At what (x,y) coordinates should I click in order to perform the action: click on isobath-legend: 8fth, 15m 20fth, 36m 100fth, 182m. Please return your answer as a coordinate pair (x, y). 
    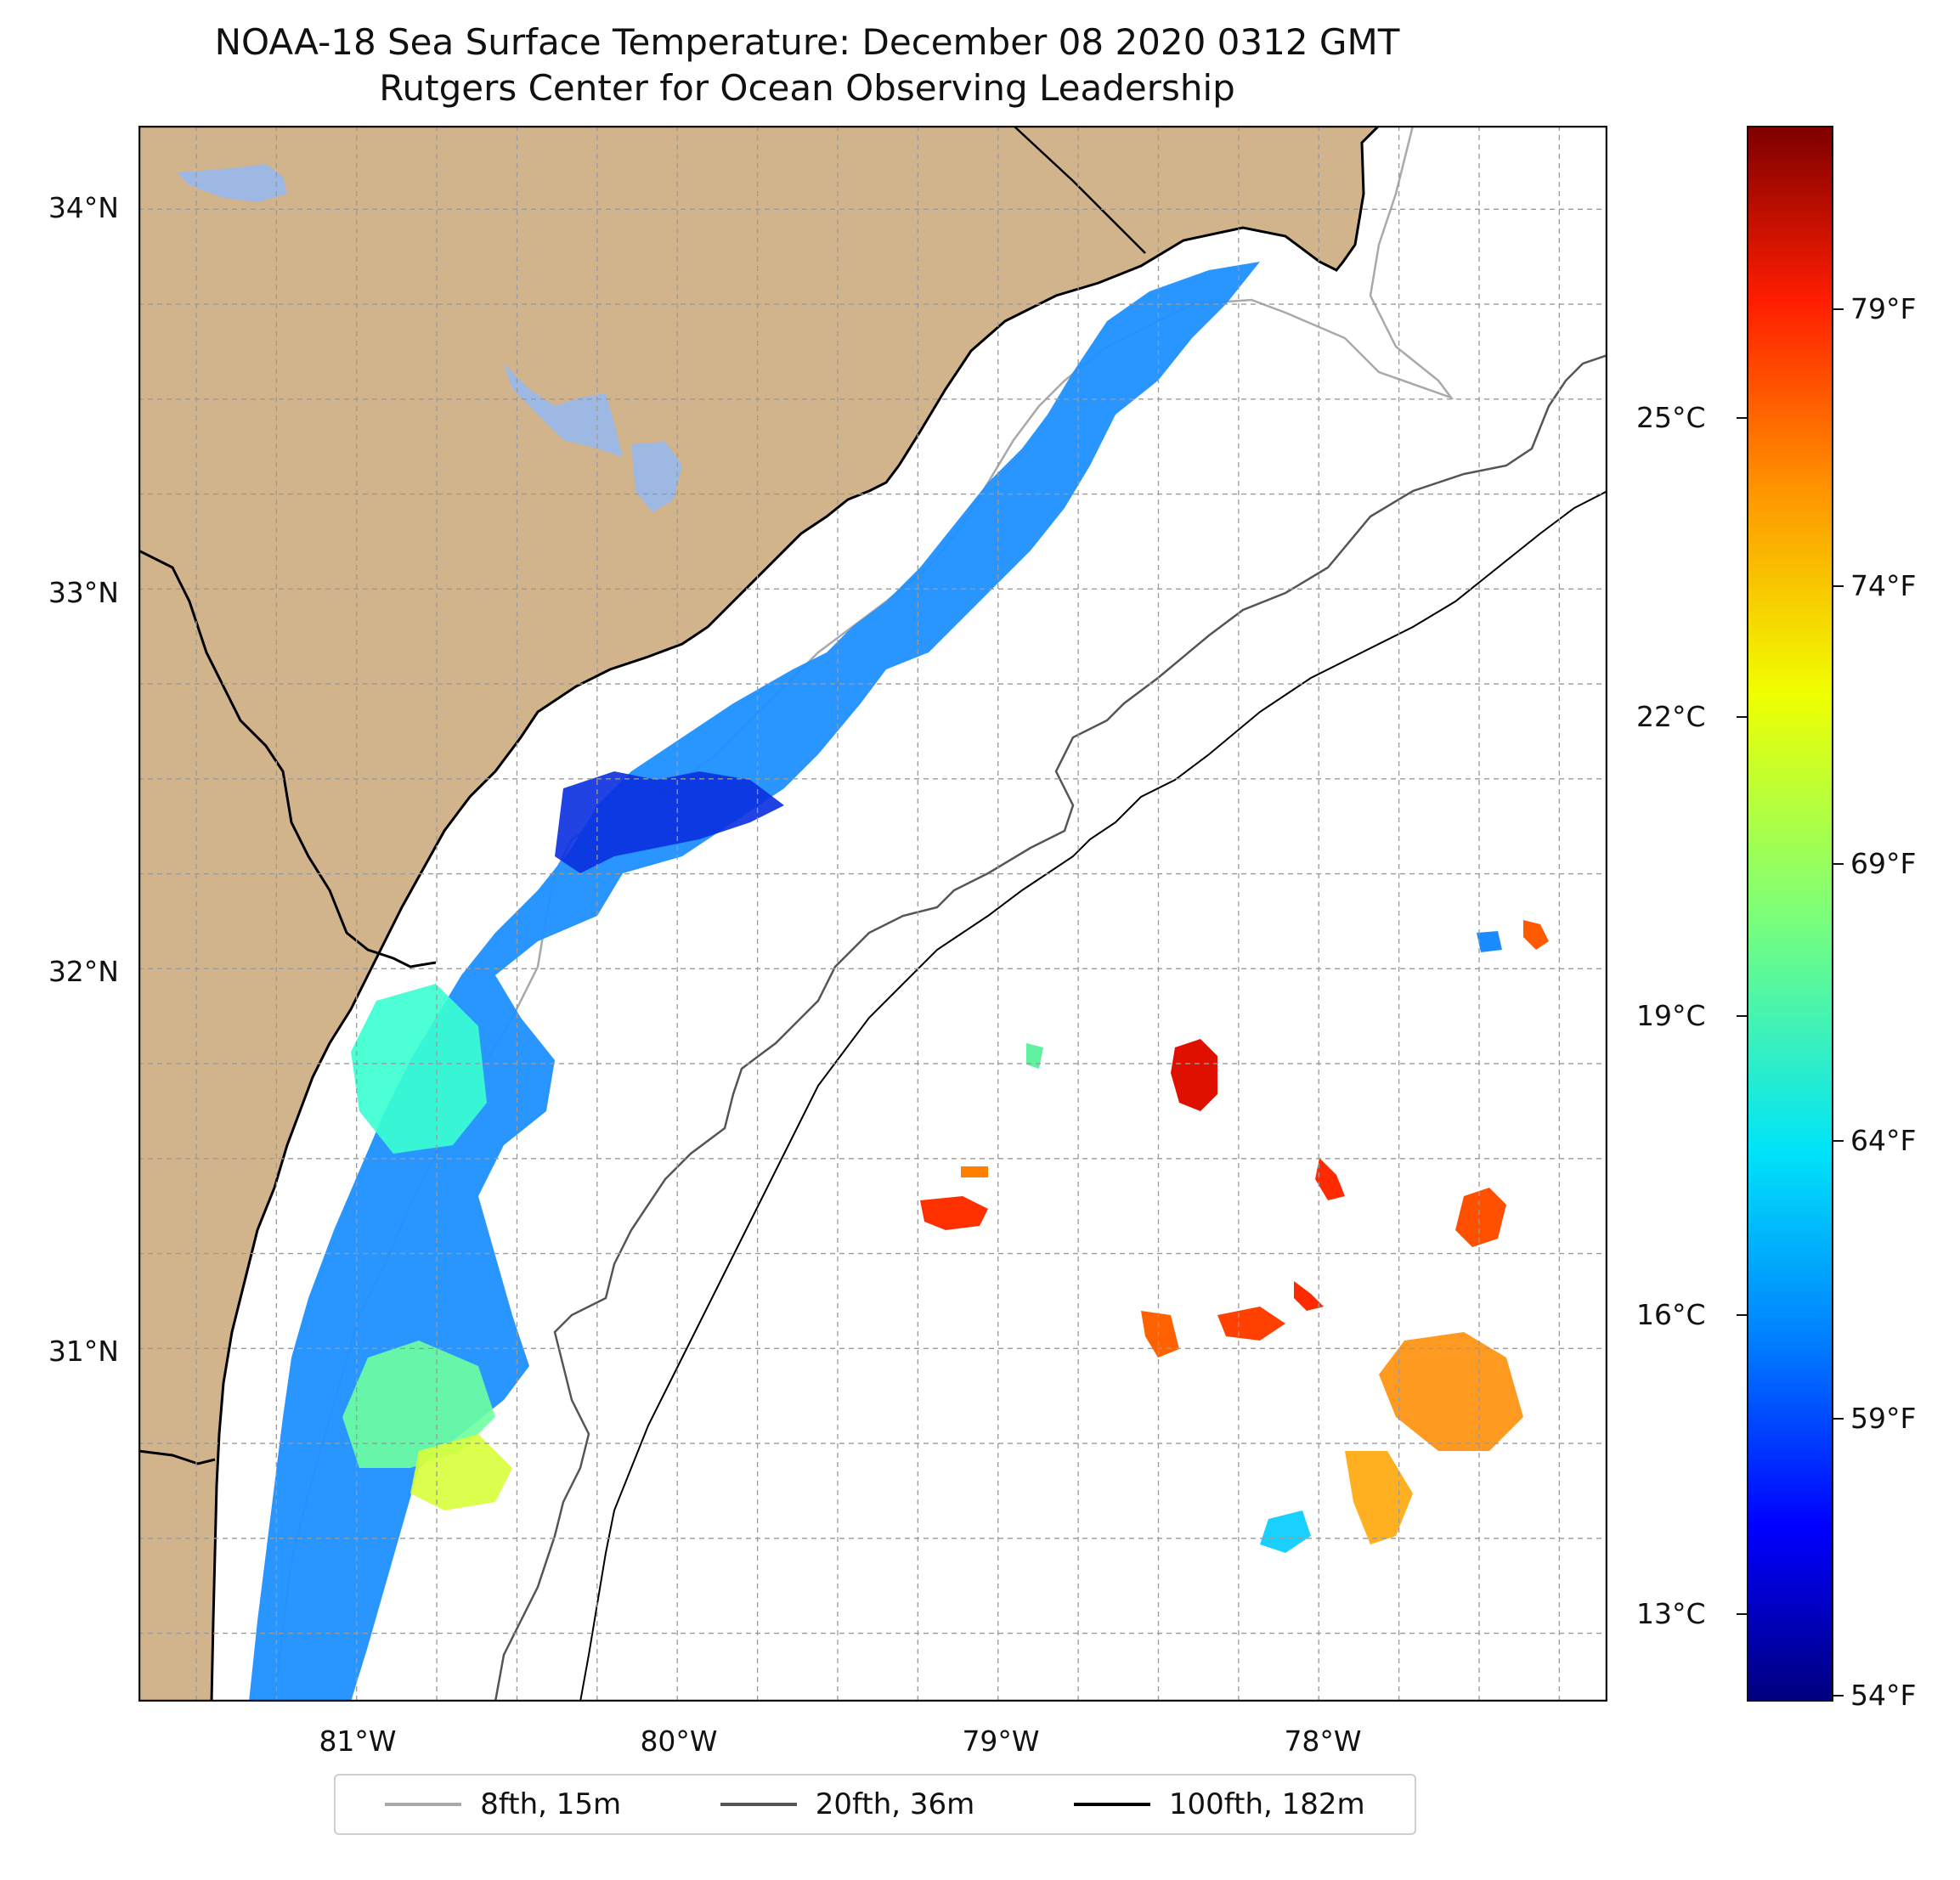
    Looking at the image, I should click on (875, 1805).